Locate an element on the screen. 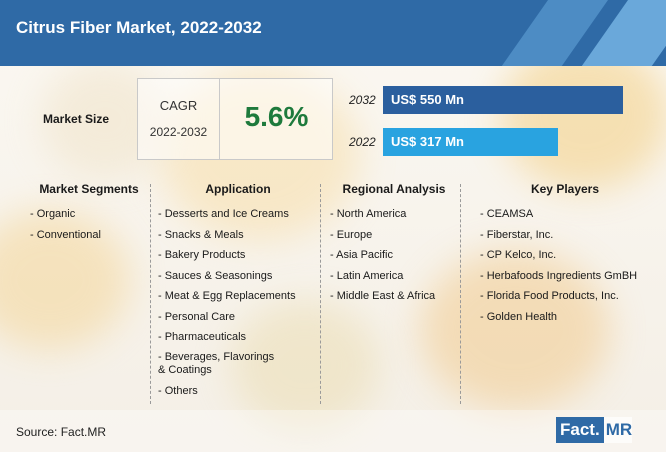 The width and height of the screenshot is (666, 452). bar-2032: US$ 550 Mn is located at coordinates (503, 100).